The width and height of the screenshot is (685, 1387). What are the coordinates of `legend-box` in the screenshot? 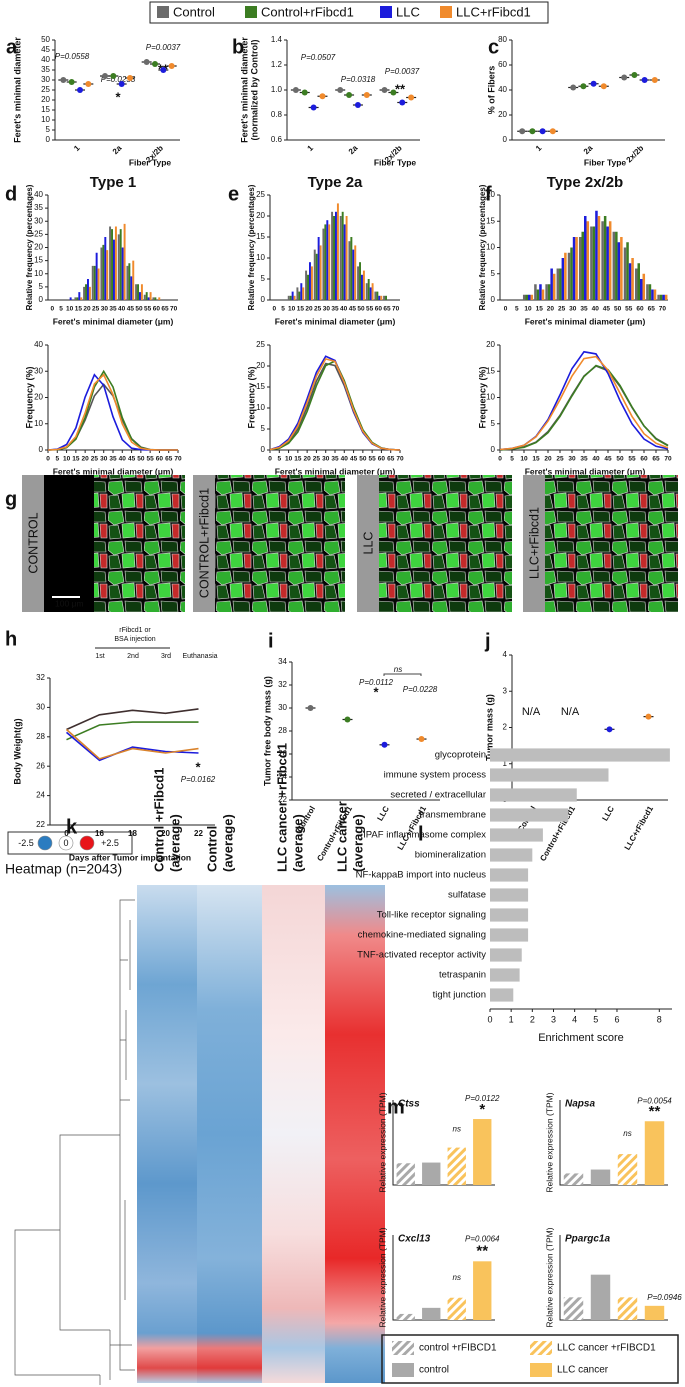 It's located at (349, 12).